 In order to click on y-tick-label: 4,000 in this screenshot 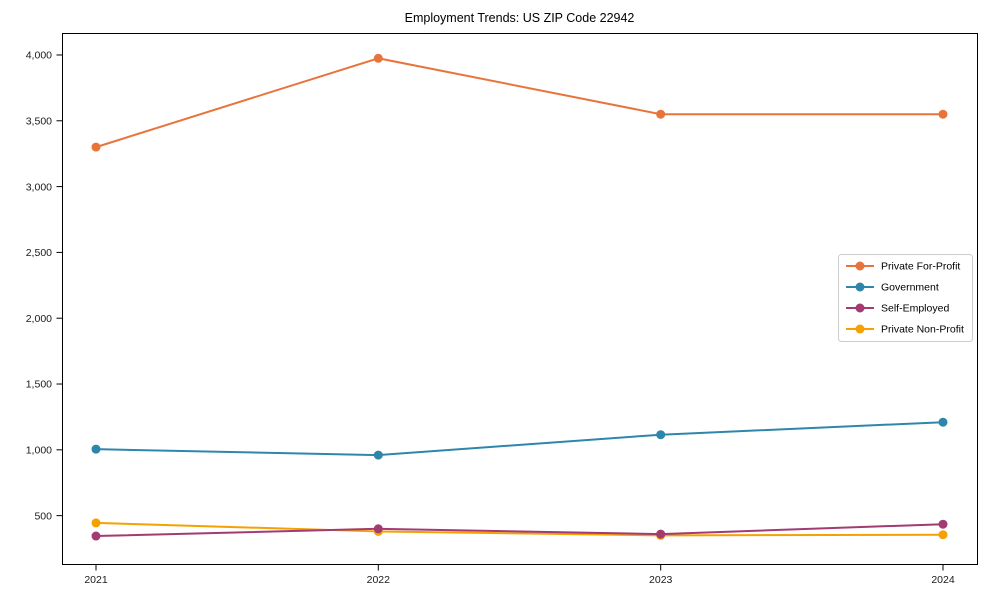, I will do `click(39, 56)`.